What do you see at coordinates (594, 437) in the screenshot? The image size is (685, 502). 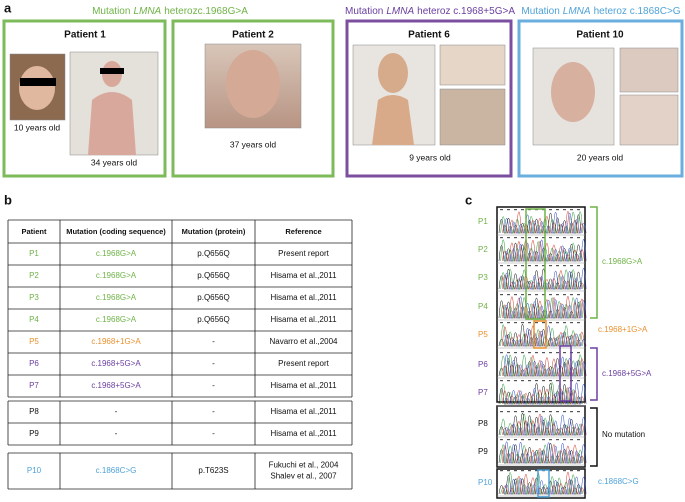 I see `bracket` at bounding box center [594, 437].